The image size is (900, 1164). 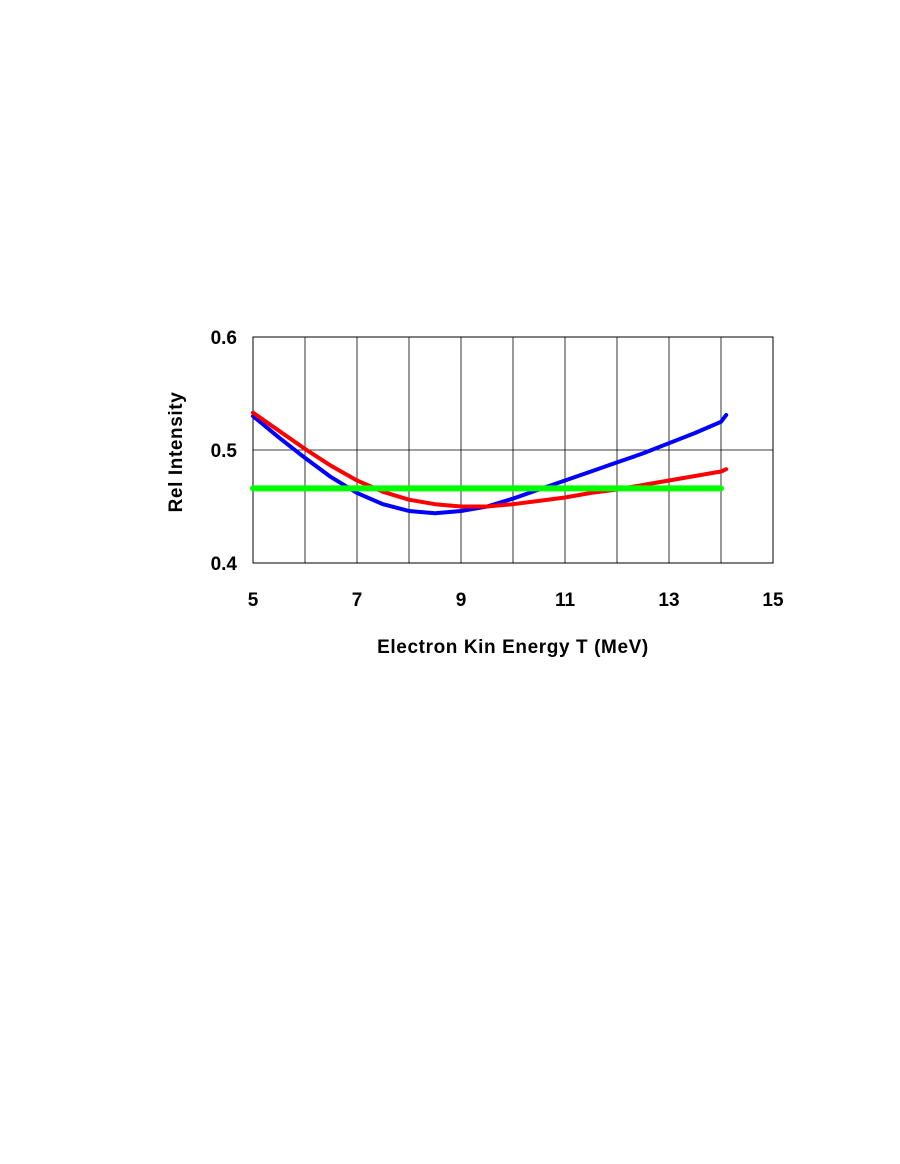 I want to click on y-tick-label: 0.5, so click(x=224, y=451).